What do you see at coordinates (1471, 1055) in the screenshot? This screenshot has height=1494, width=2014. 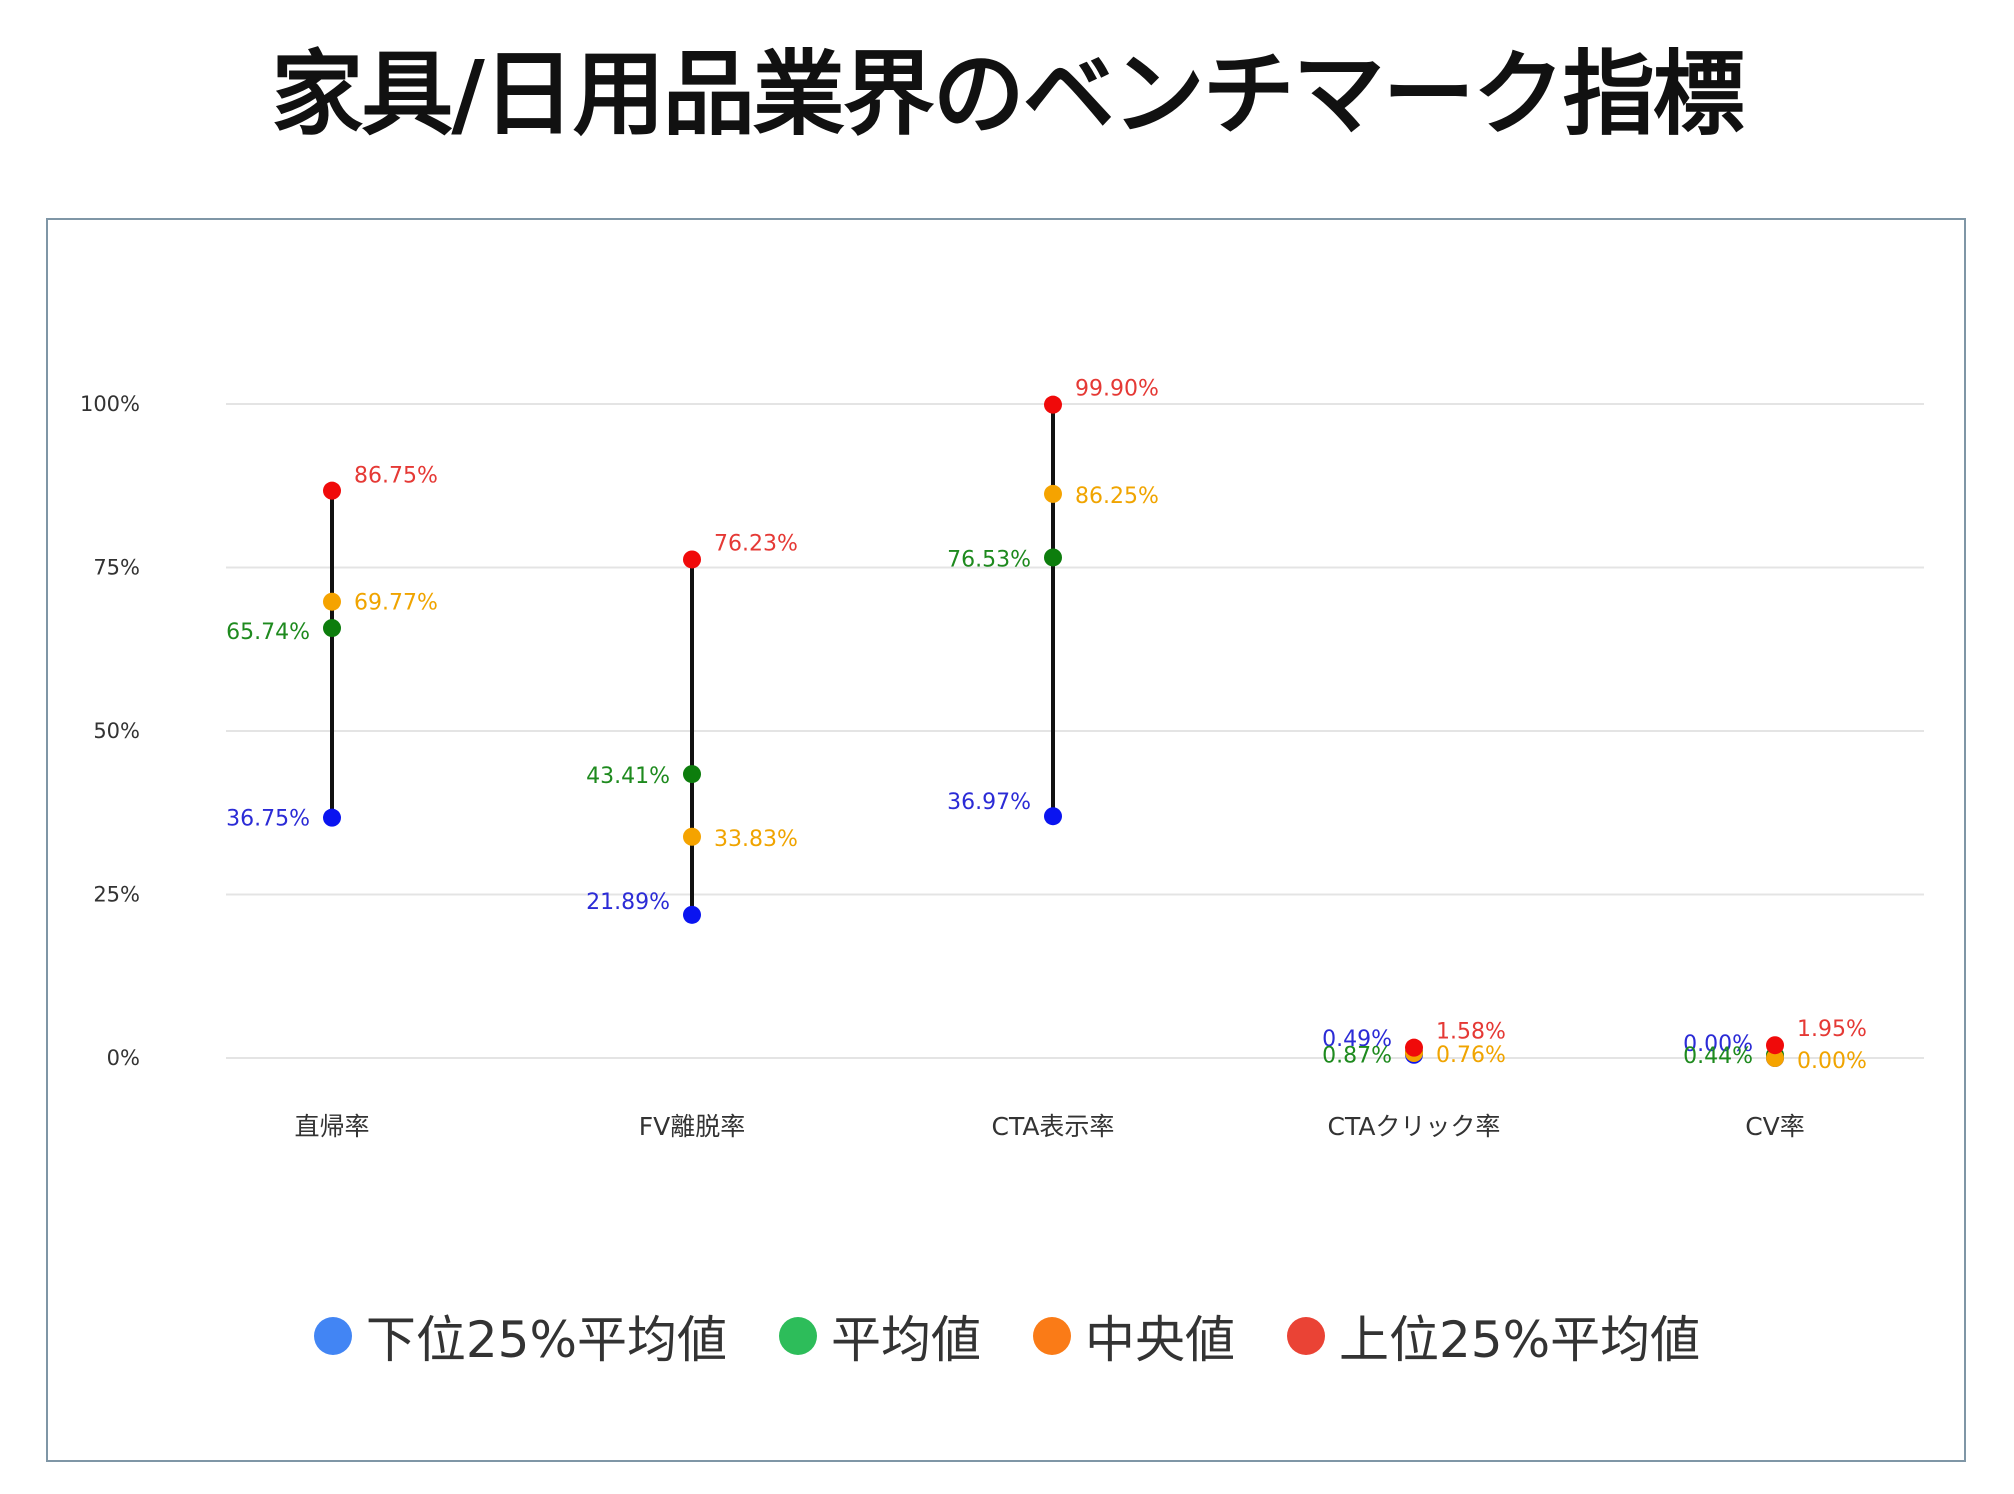 I see `data-label-median: 0.76%` at bounding box center [1471, 1055].